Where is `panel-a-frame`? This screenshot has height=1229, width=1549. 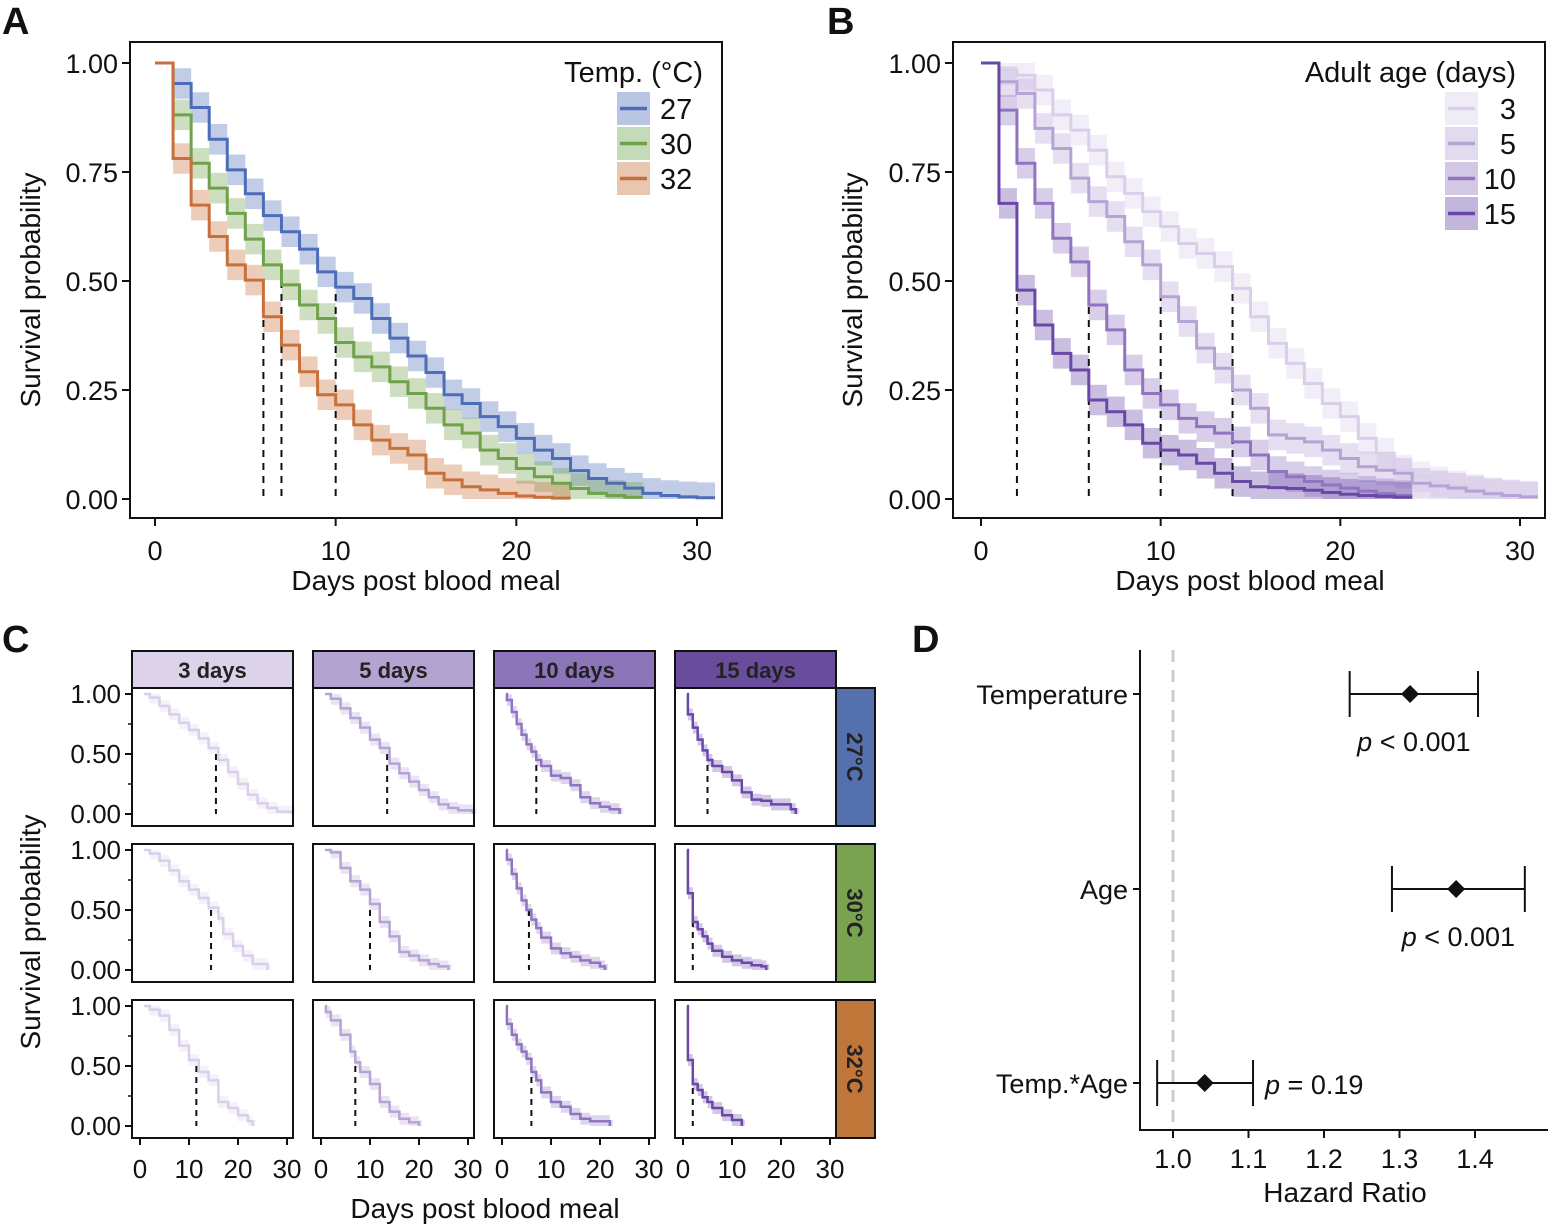
panel-a-frame is located at coordinates (426, 280).